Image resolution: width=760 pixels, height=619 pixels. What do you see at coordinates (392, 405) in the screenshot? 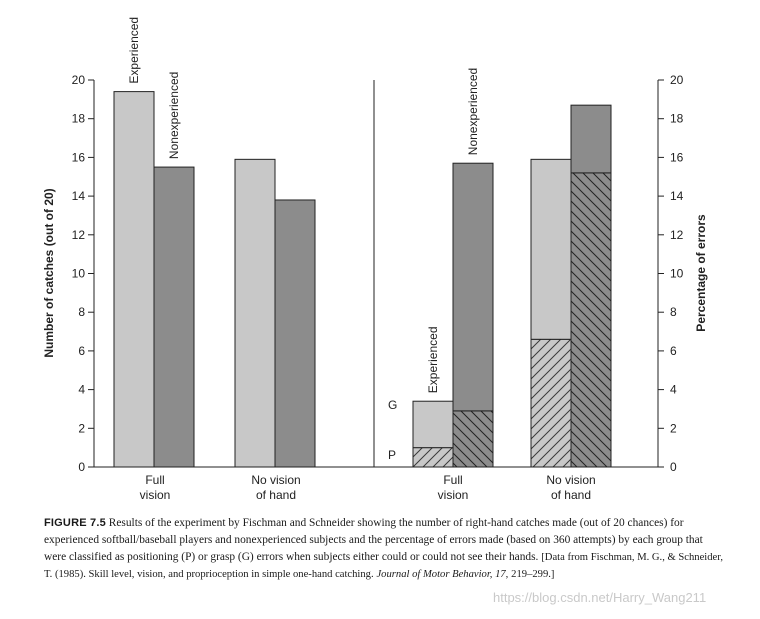
I see `stack-label-g: G` at bounding box center [392, 405].